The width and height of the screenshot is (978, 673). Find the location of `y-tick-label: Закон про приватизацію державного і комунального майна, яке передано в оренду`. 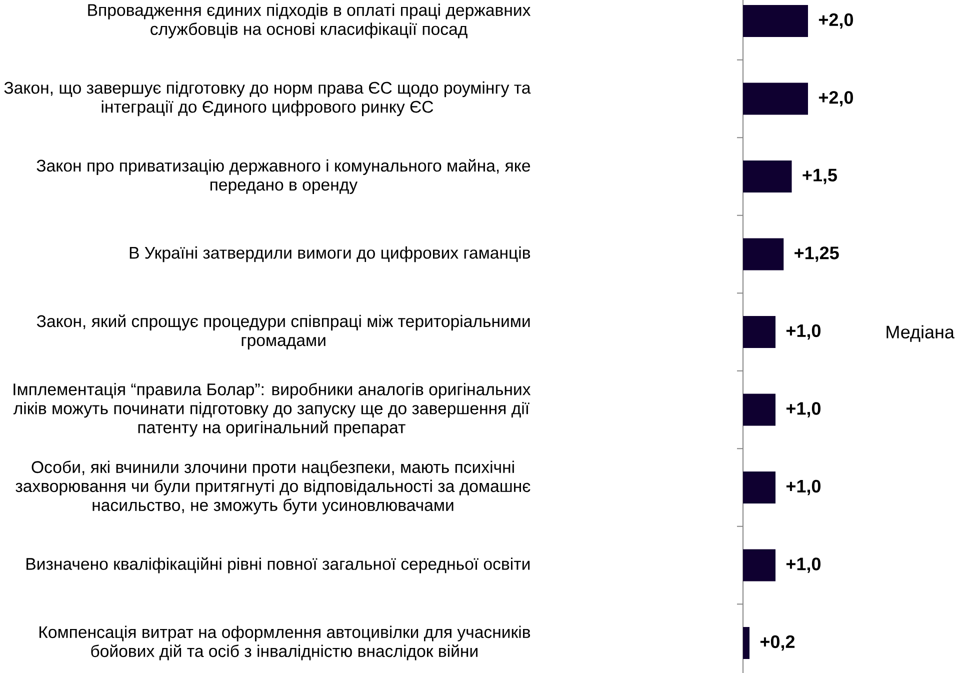

y-tick-label: Закон про приватизацію державного і комунального майна, яке передано в оренду is located at coordinates (283, 176).